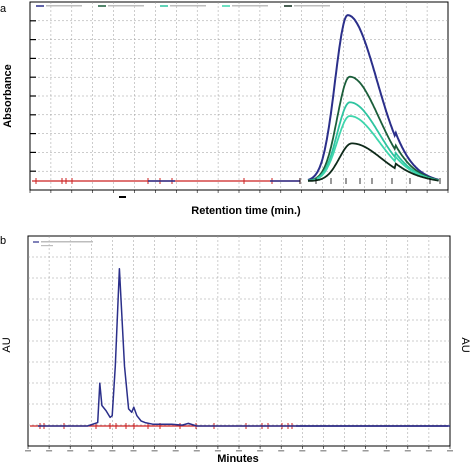 This screenshot has height=465, width=474. Describe the element at coordinates (33, 96) in the screenshot. I see `panel-a-y-ticks` at that location.